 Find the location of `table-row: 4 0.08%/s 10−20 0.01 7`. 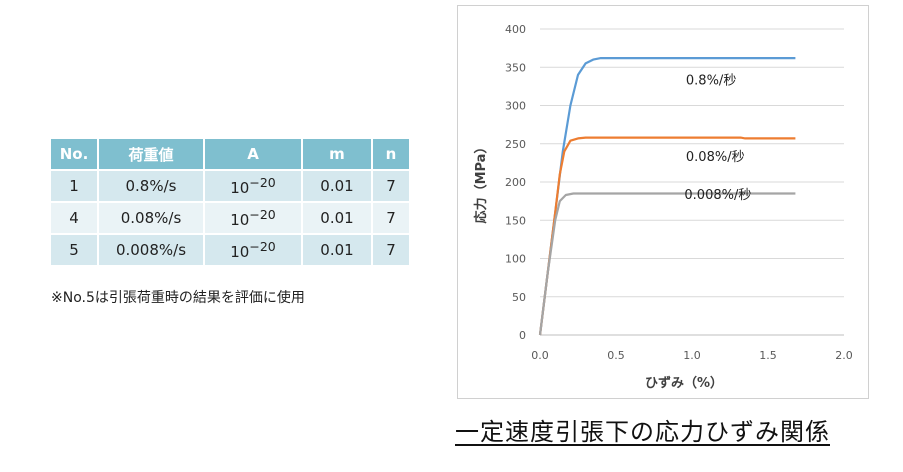

table-row: 4 0.08%/s 10−20 0.01 7 is located at coordinates (230, 217).